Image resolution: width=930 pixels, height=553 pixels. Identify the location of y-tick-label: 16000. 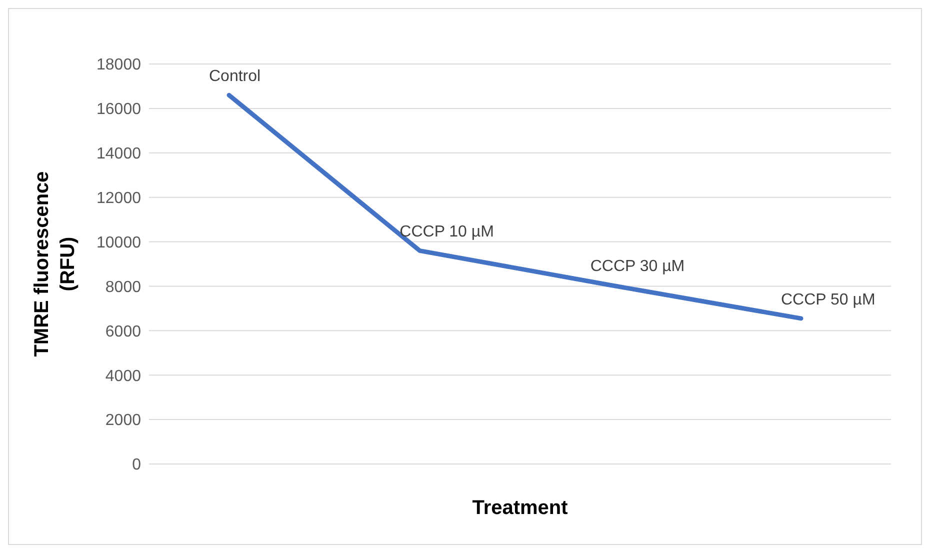
(119, 109).